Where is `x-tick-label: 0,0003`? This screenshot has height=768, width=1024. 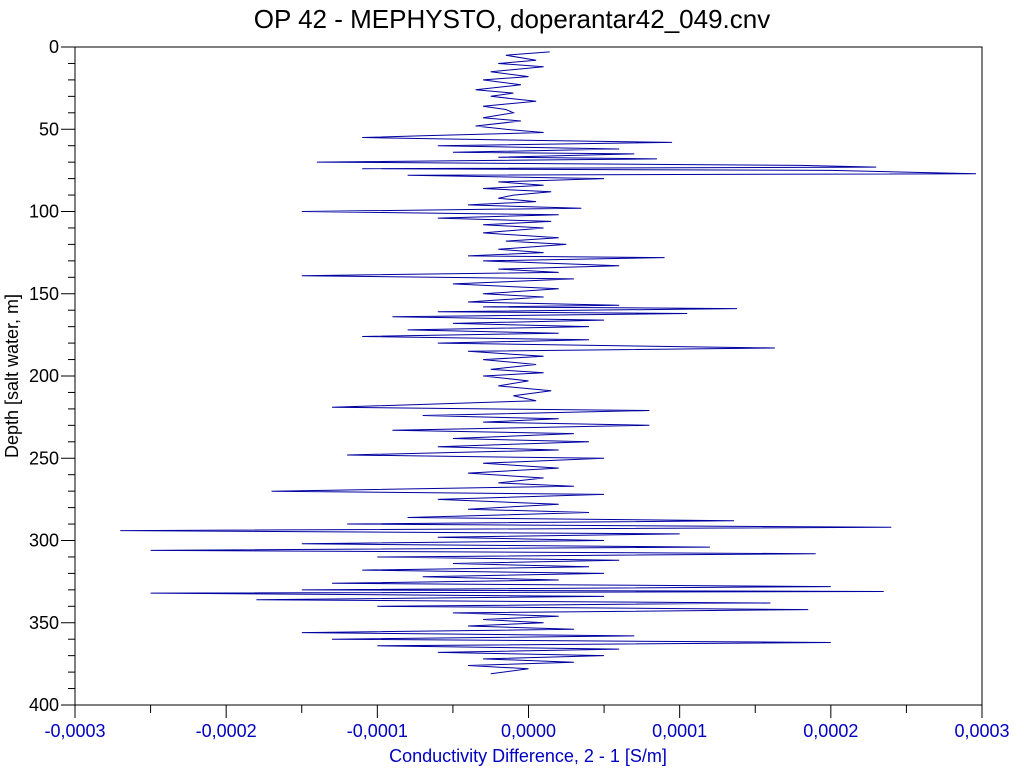 x-tick-label: 0,0003 is located at coordinates (981, 731).